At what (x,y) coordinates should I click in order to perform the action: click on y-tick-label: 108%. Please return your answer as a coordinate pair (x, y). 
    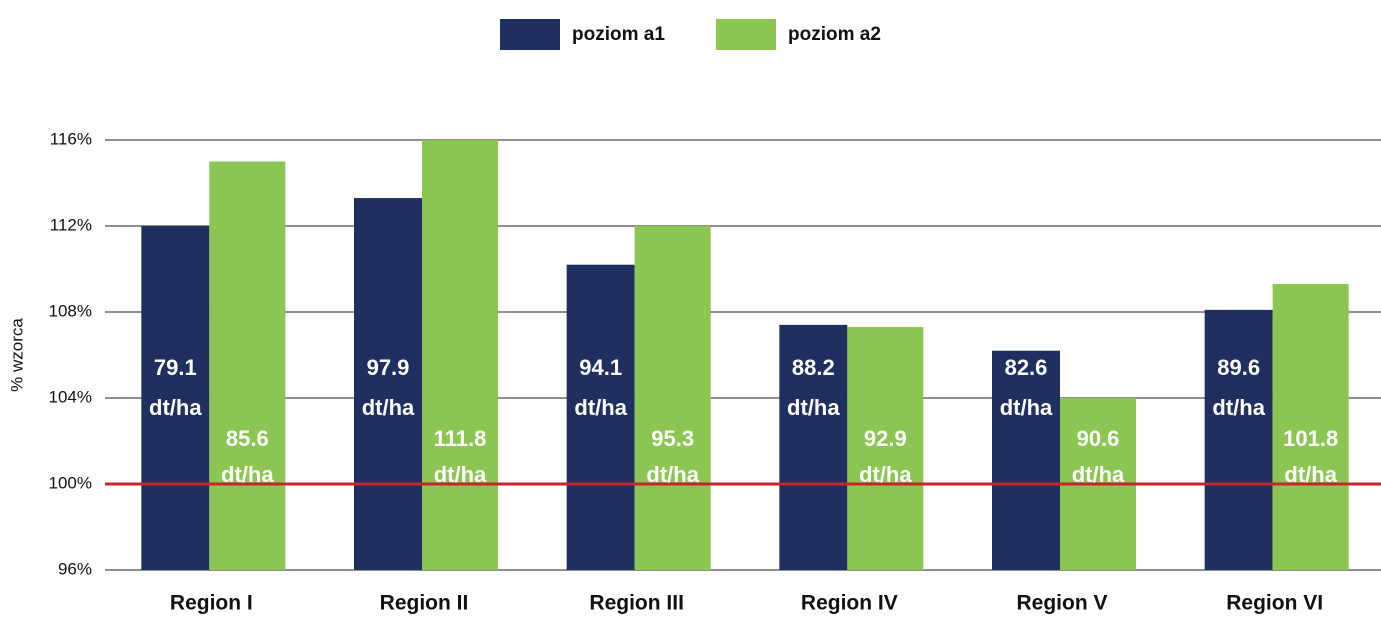
    Looking at the image, I should click on (70, 310).